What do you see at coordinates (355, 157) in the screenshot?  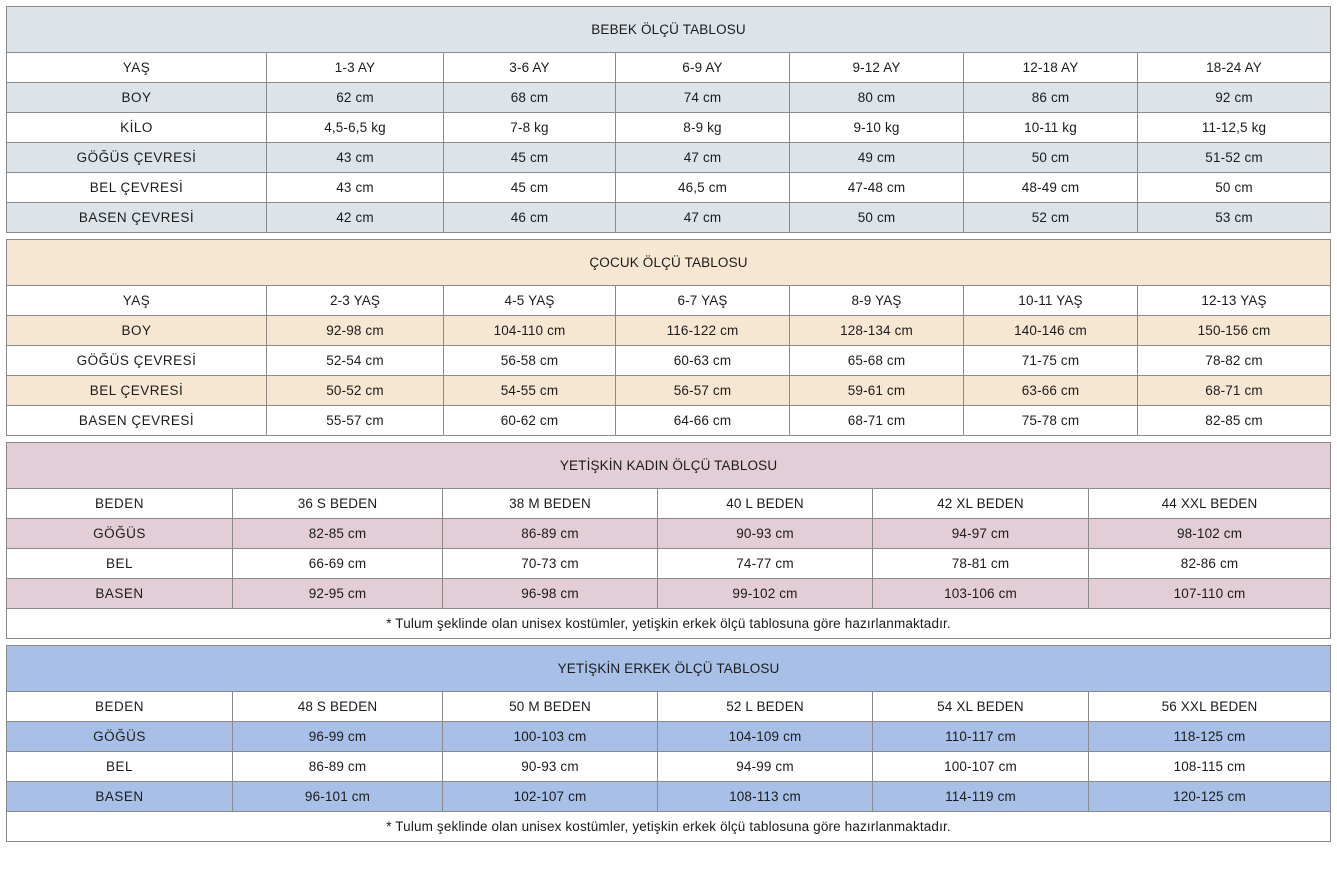 I see `cell: 43 cm` at bounding box center [355, 157].